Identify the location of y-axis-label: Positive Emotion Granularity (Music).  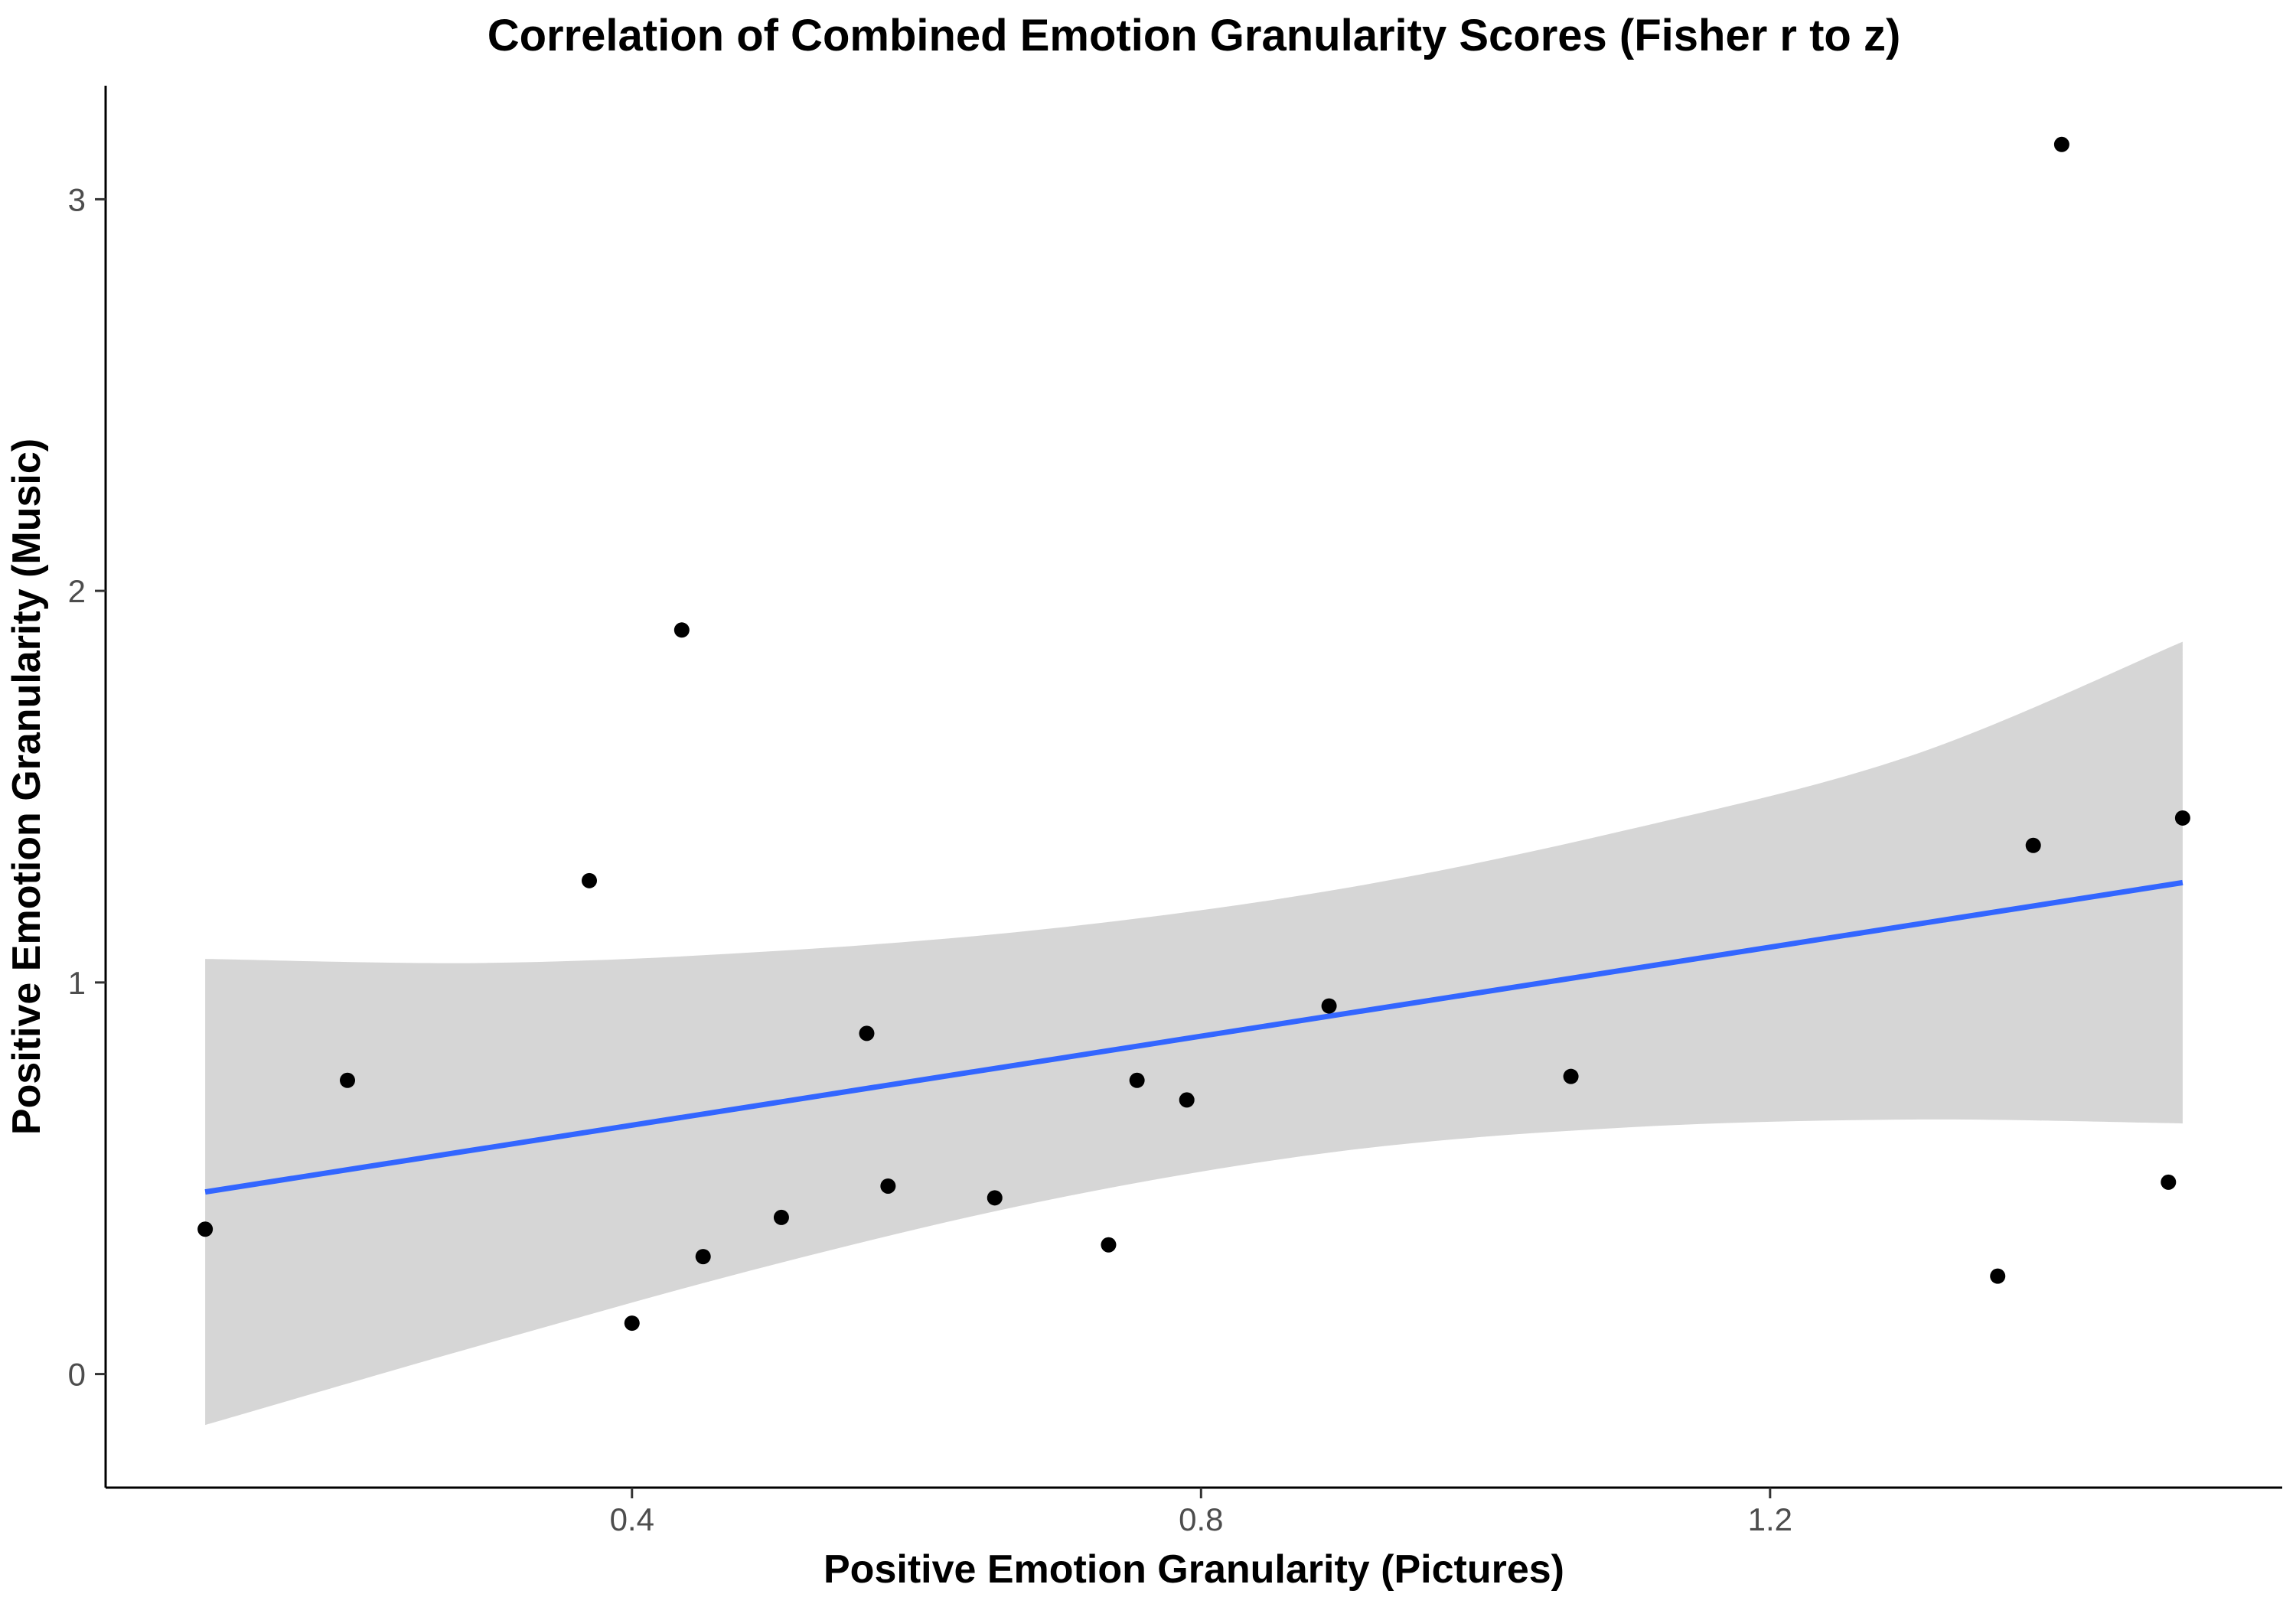
(27, 787).